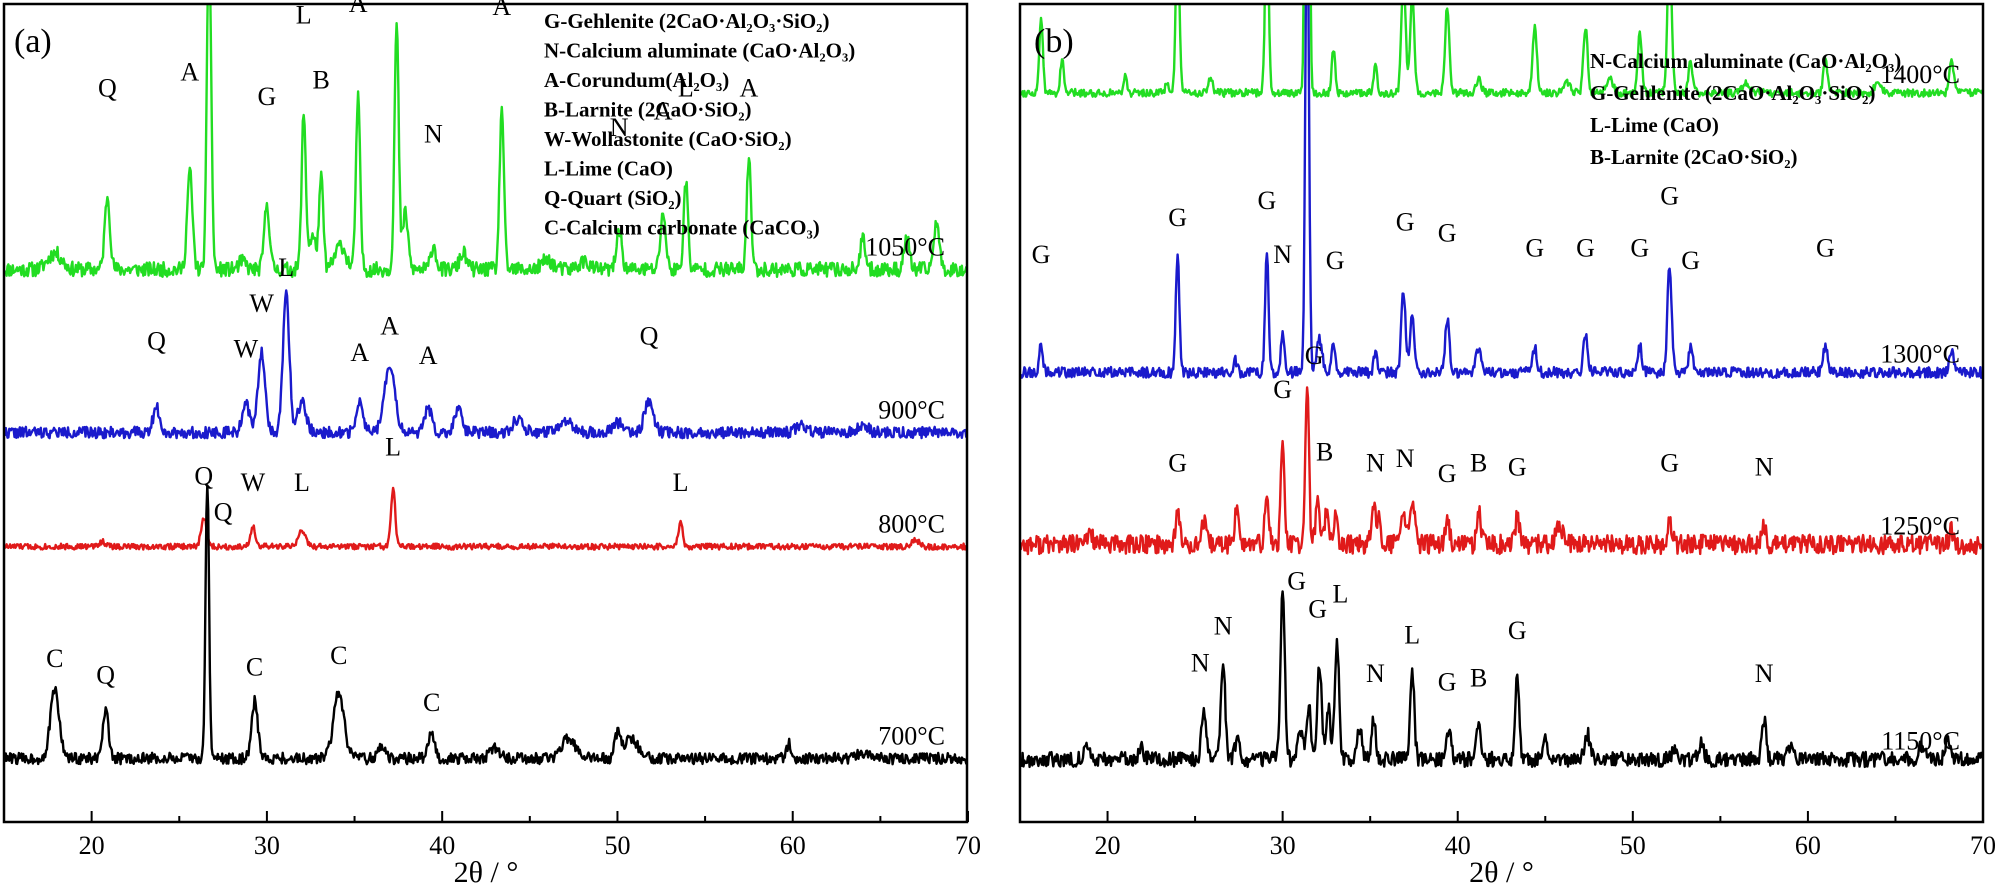 Image resolution: width=2000 pixels, height=889 pixels. Describe the element at coordinates (911, 410) in the screenshot. I see `temperature-label: 900°C` at that location.